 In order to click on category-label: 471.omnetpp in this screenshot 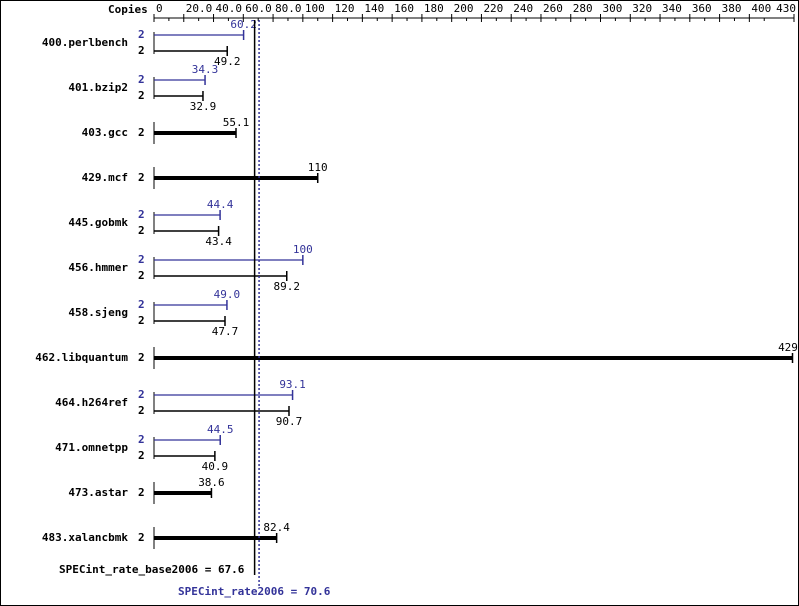, I will do `click(91, 447)`.